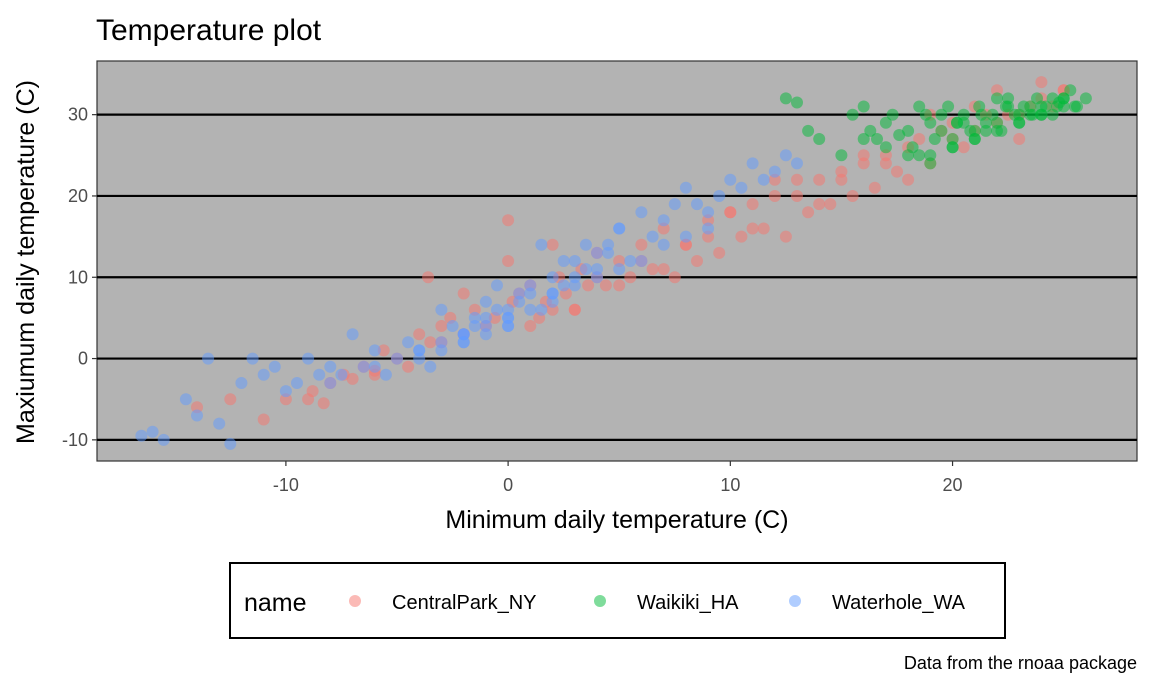 Image resolution: width=1152 pixels, height=691 pixels. I want to click on legend-key-waikiki, so click(600, 601).